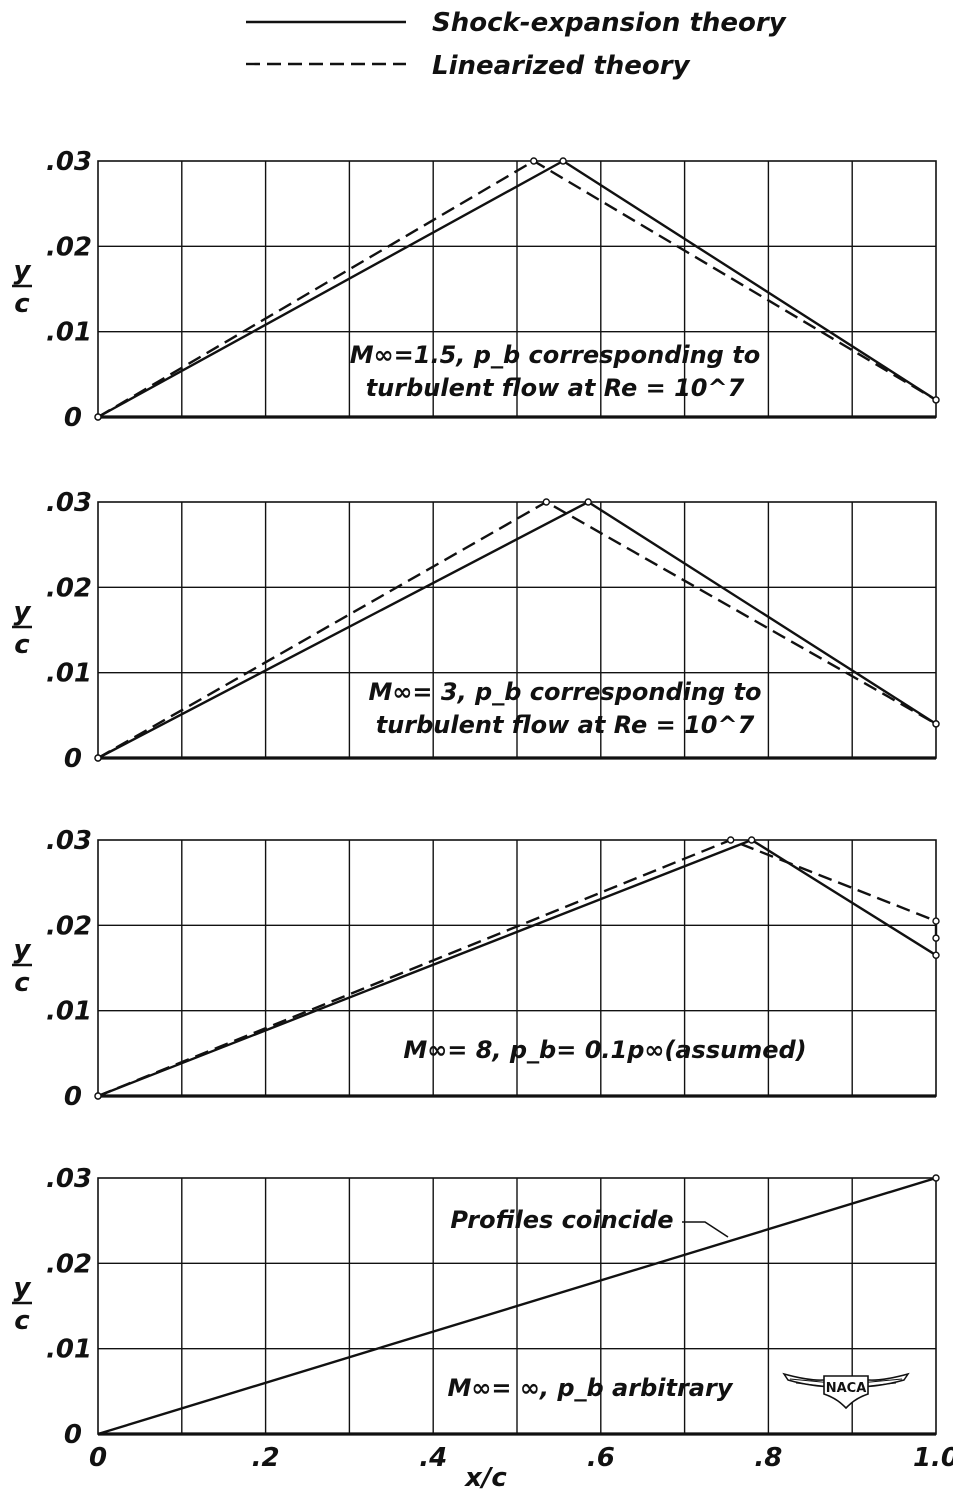 This screenshot has width=953, height=1492. I want to click on naca-logo-text: NACA, so click(846, 1388).